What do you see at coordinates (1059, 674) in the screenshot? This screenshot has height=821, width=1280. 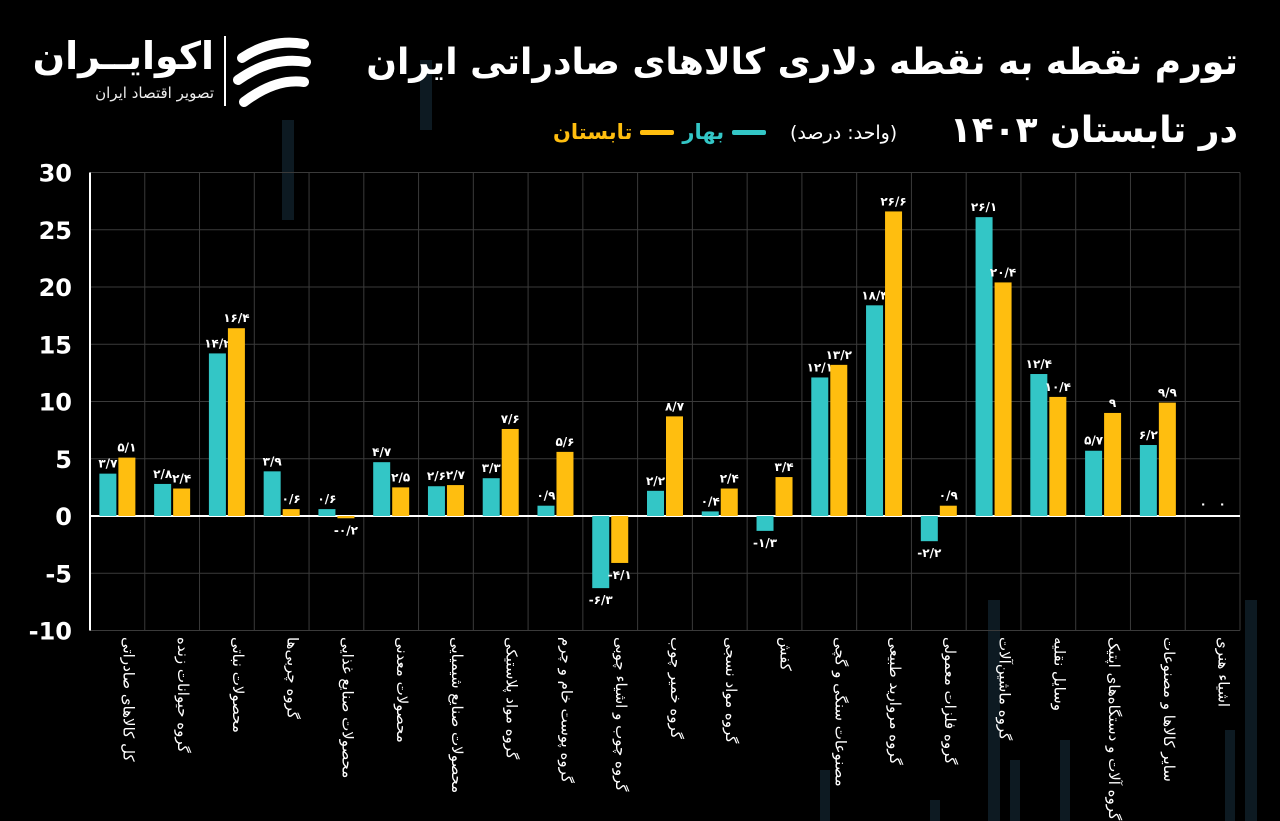 I see `x-category-label: وسایل نقلیه` at bounding box center [1059, 674].